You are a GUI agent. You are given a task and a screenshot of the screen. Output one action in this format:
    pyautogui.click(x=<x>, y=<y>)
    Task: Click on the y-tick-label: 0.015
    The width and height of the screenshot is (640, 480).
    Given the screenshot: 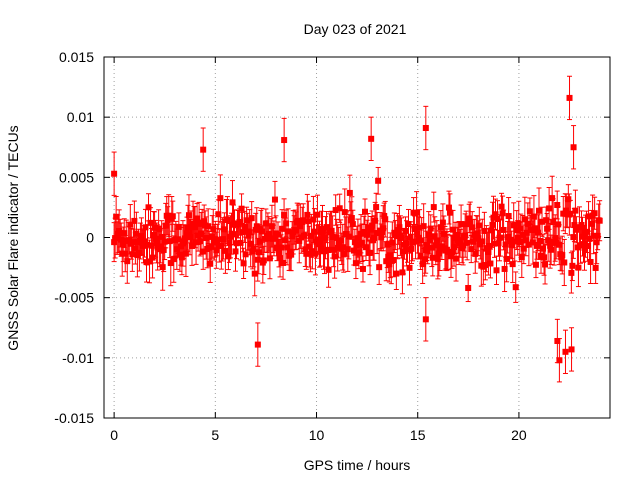 What is the action you would take?
    pyautogui.click(x=76, y=57)
    